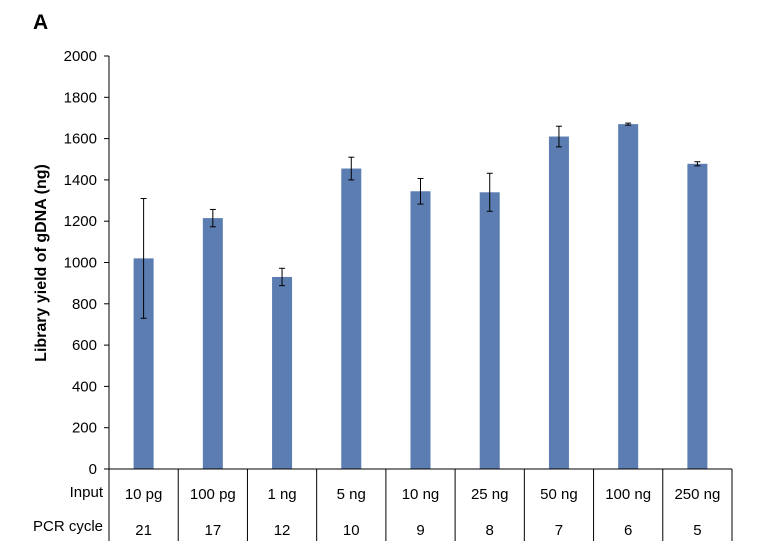 This screenshot has width=771, height=555. Describe the element at coordinates (420, 530) in the screenshot. I see `pcr-cycle-cell: 9` at that location.